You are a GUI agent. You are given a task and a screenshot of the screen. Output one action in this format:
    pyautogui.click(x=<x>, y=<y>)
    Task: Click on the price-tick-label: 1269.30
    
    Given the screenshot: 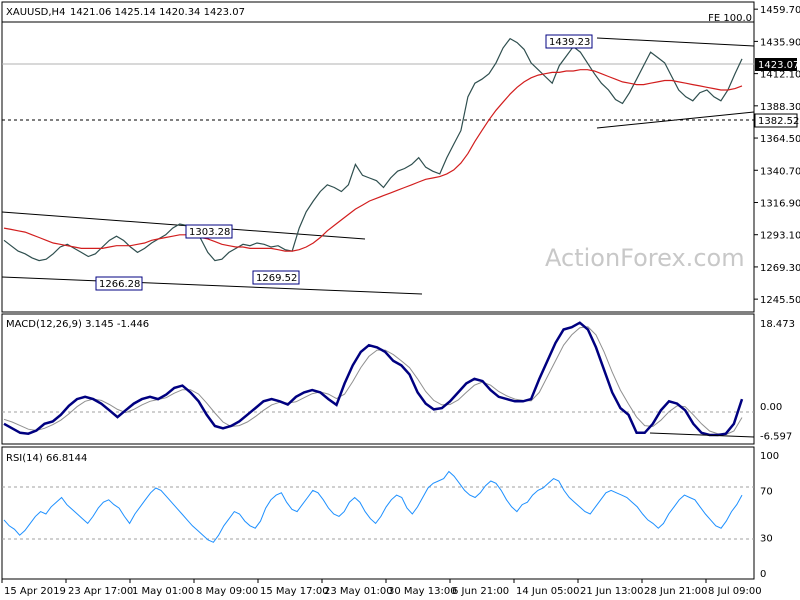 What is the action you would take?
    pyautogui.click(x=780, y=268)
    